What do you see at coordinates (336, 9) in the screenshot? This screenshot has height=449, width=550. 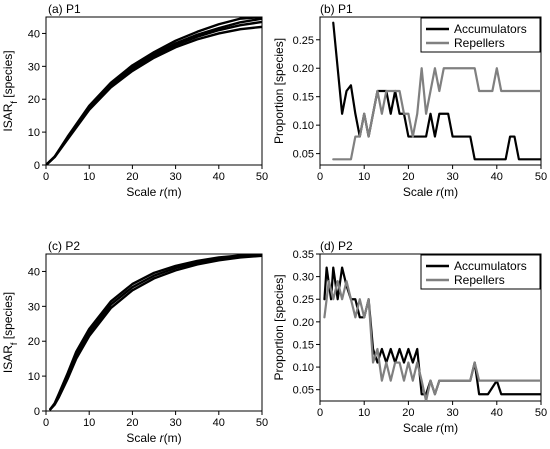 I see `panel-title: (b) P1` at bounding box center [336, 9].